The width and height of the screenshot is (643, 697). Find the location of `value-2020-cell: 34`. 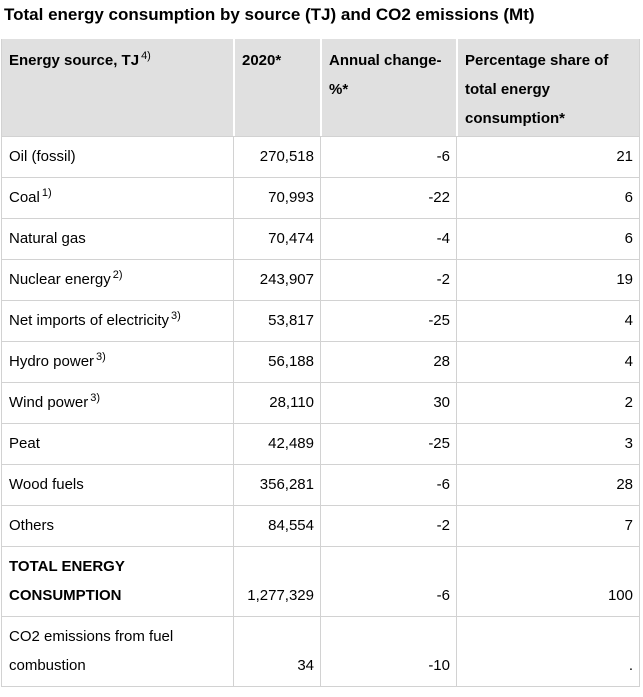

value-2020-cell: 34 is located at coordinates (276, 651).